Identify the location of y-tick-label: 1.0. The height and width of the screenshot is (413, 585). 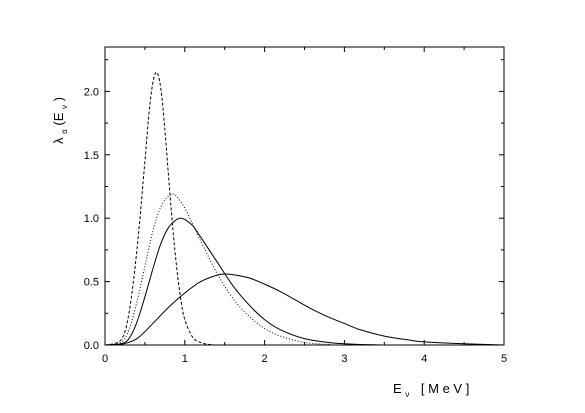
(91, 219).